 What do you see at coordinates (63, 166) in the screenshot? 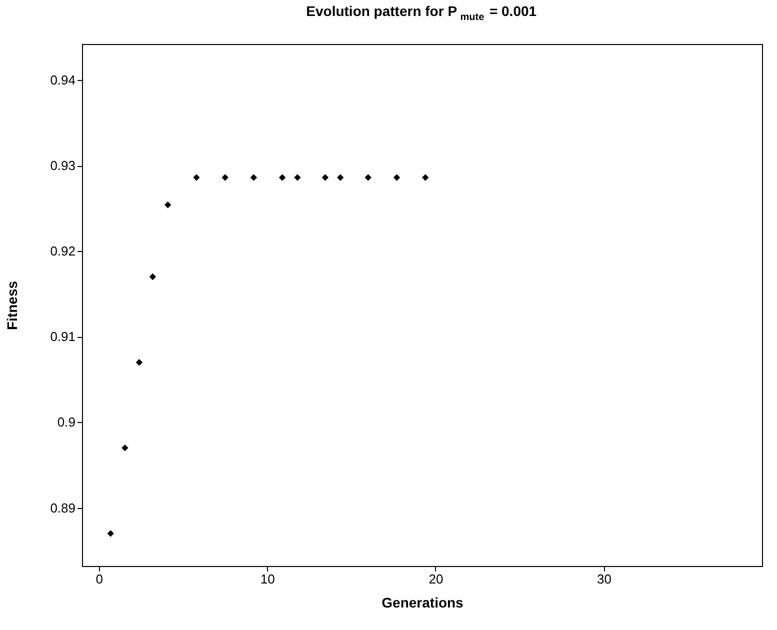
I see `y-tick-label: 0.93` at bounding box center [63, 166].